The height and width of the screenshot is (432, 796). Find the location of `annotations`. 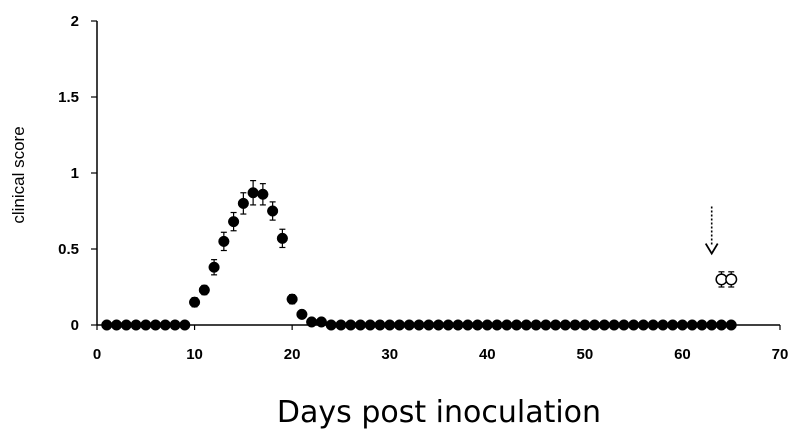

annotations is located at coordinates (711, 231).